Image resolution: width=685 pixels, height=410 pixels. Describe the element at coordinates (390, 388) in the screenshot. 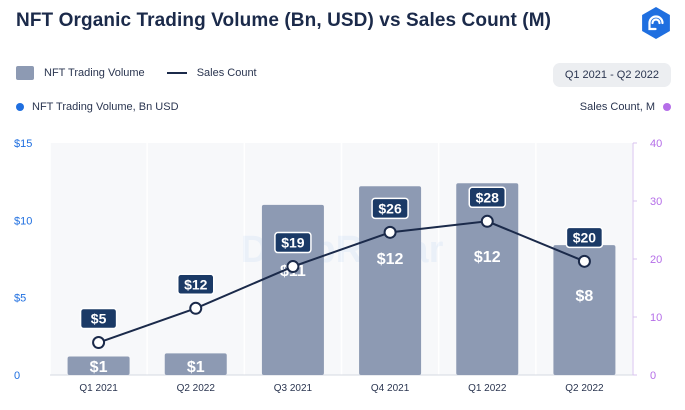

I see `x-axis-tick-label: Q4 2021` at that location.